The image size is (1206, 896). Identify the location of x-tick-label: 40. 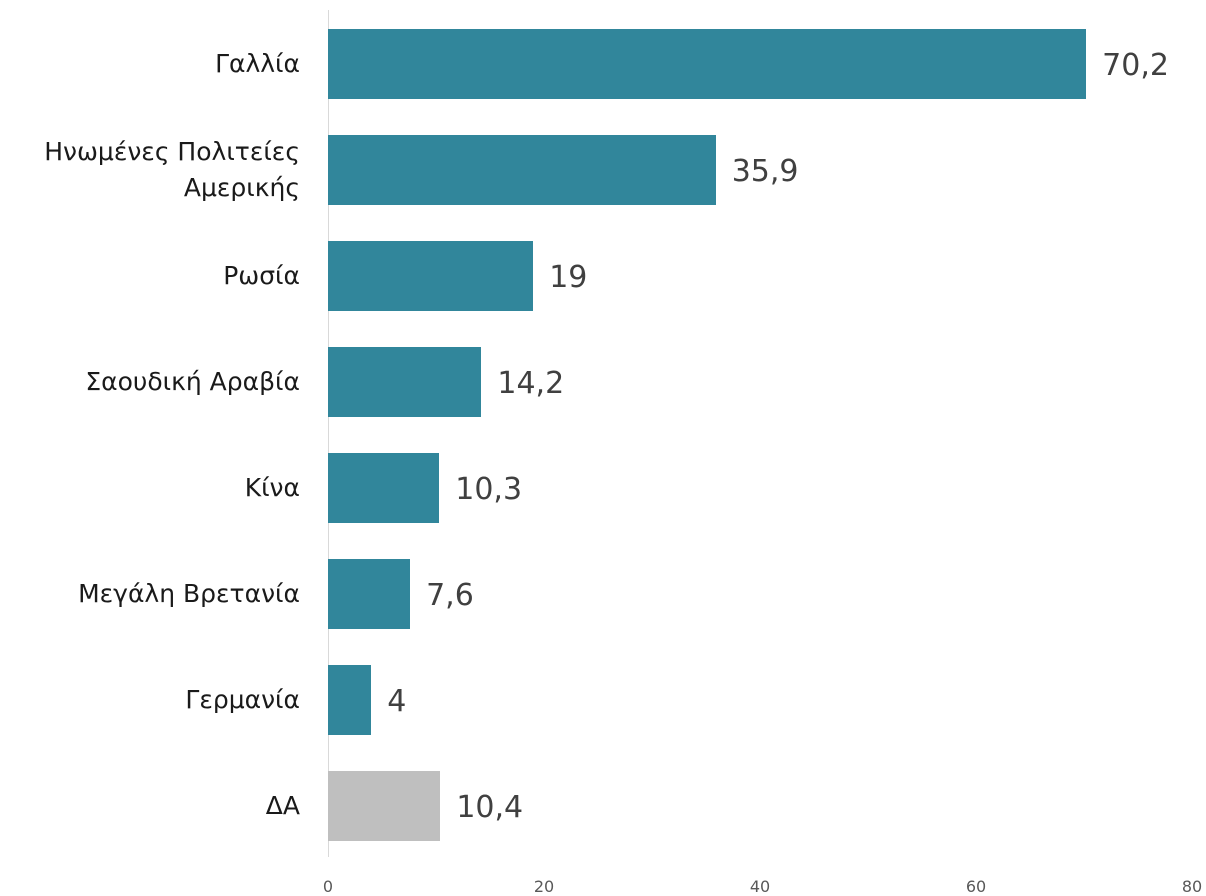
(760, 886).